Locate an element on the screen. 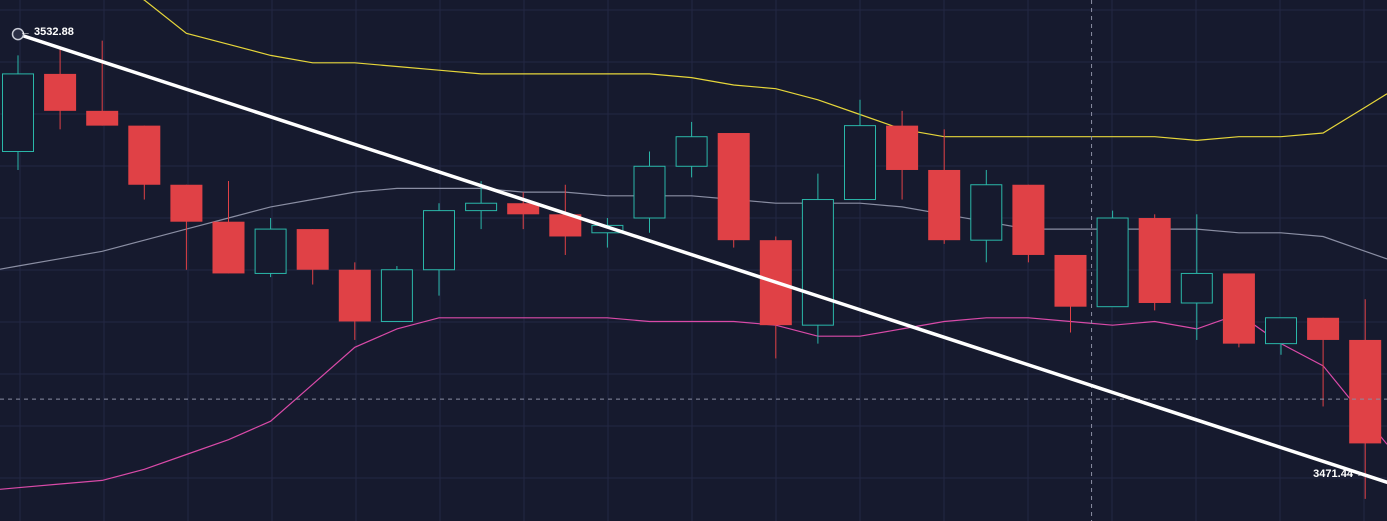 This screenshot has height=521, width=1387. trendline-end-price-label: 3471.44 → is located at coordinates (1340, 474).